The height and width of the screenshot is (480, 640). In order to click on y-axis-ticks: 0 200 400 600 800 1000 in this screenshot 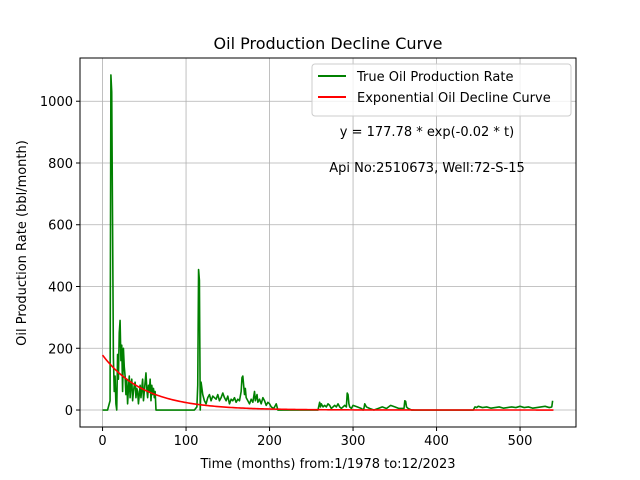, I will do `click(60, 257)`.